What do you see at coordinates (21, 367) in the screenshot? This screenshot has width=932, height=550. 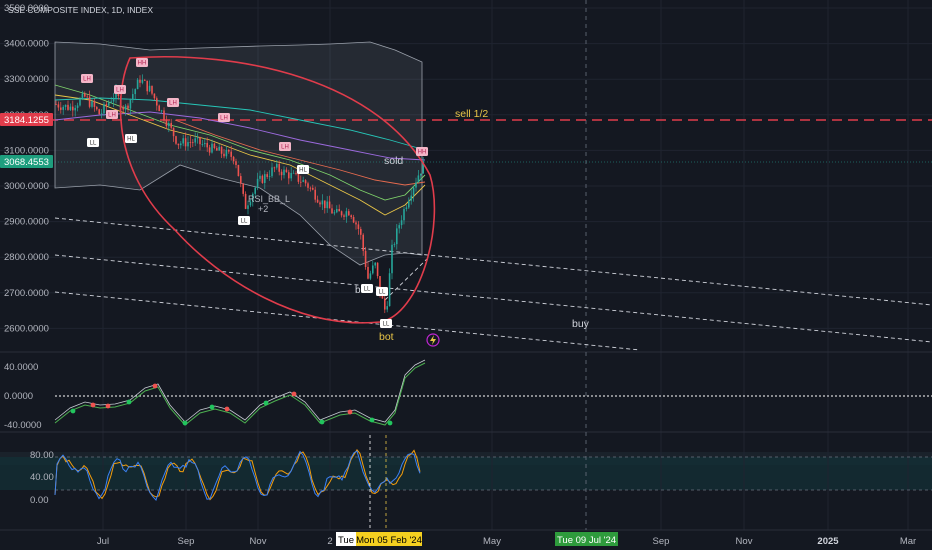 I see `osc-tick-label: 40.0000` at bounding box center [21, 367].